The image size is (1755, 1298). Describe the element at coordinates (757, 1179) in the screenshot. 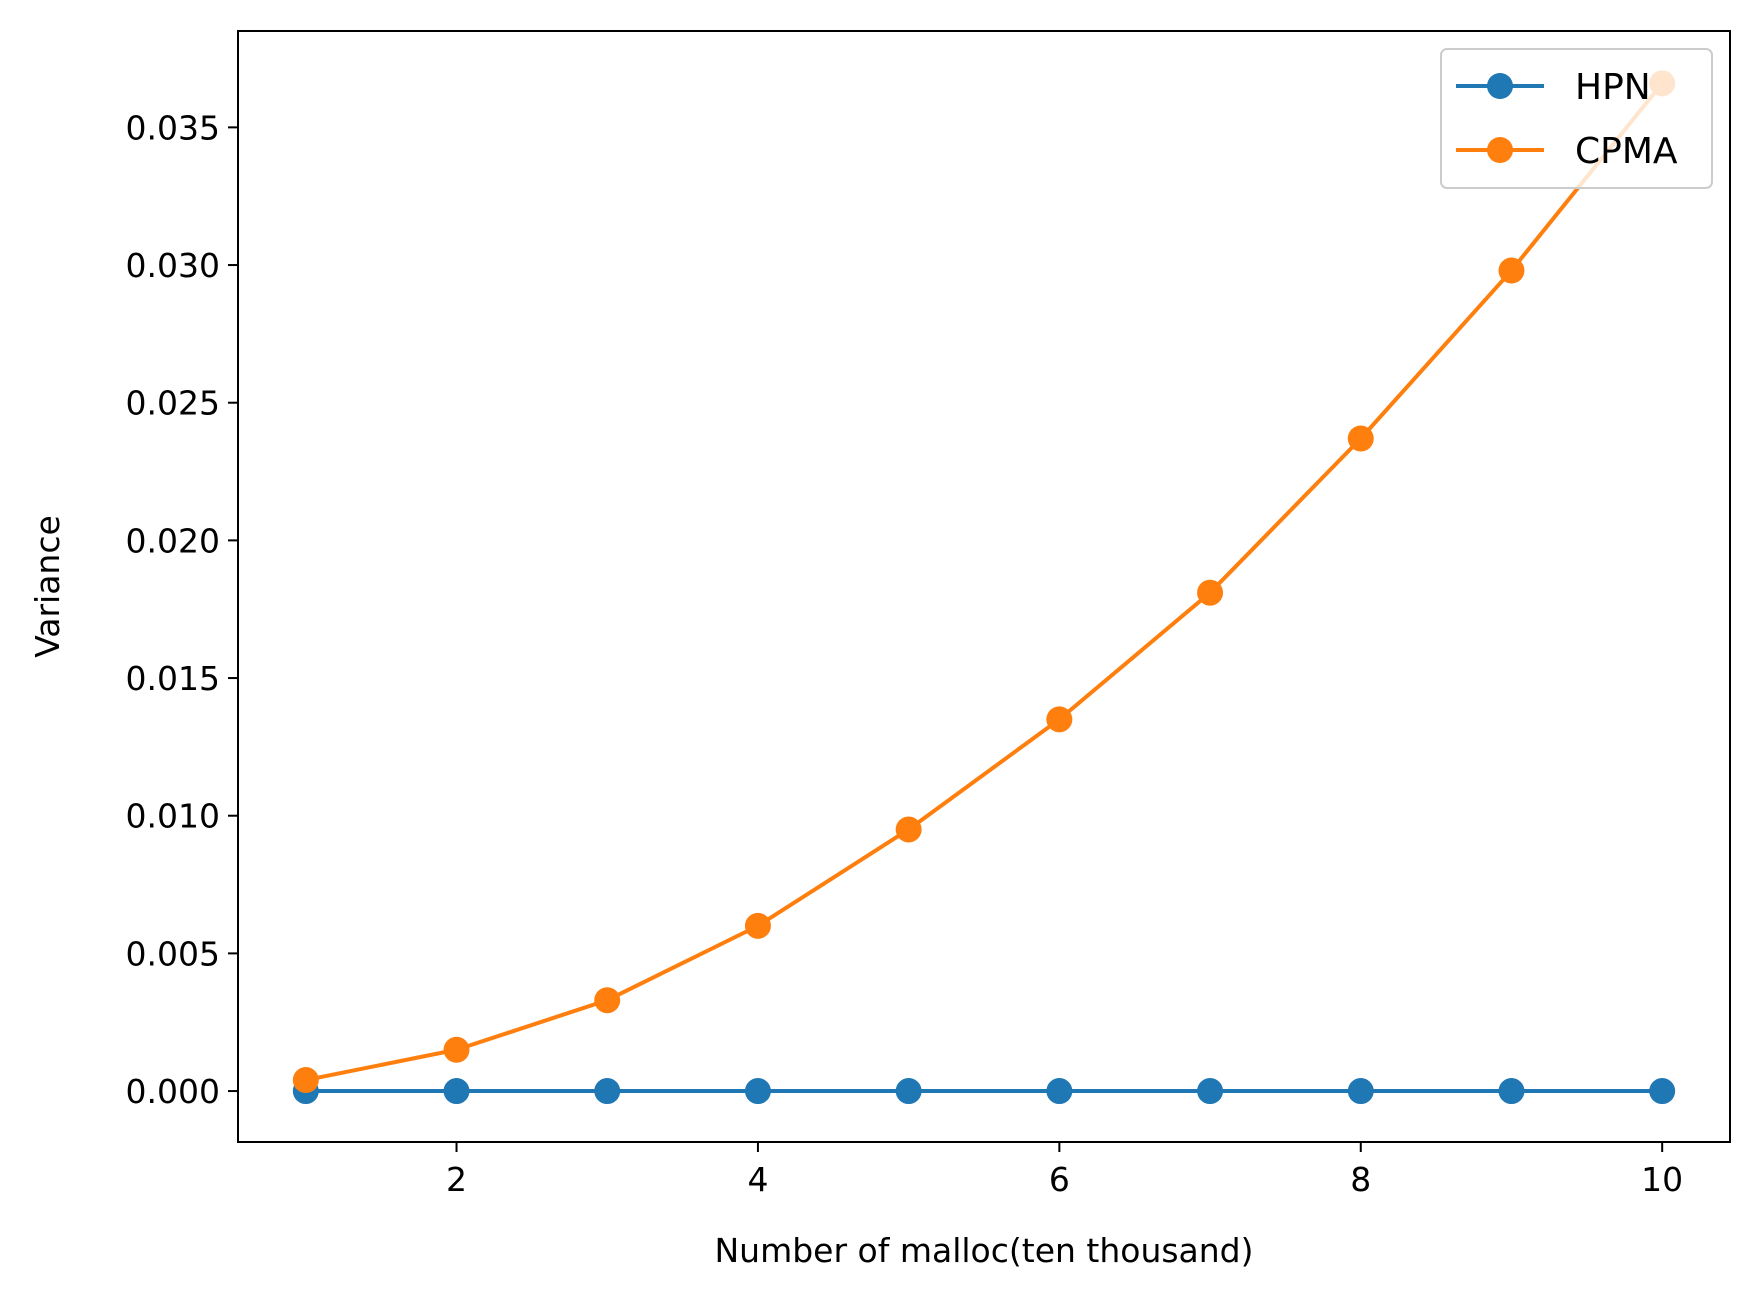

I see `x-tick-label: 4` at that location.